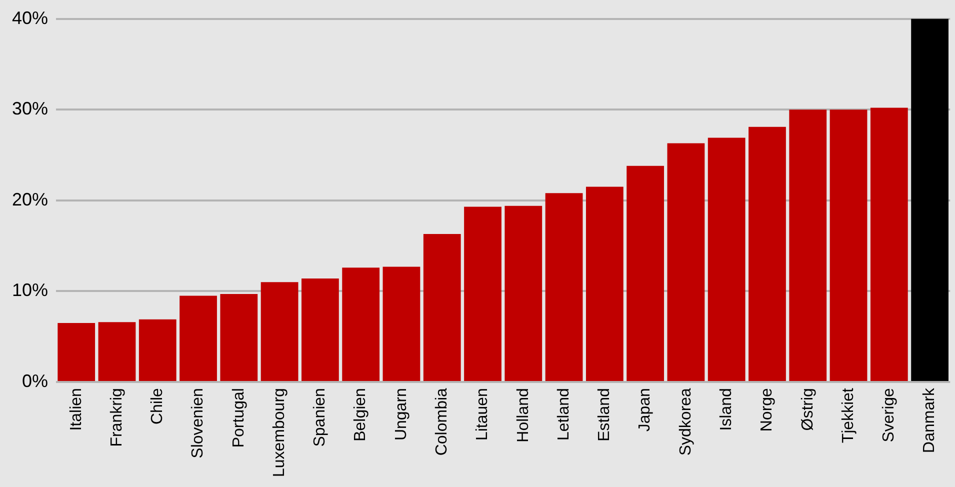  What do you see at coordinates (605, 415) in the screenshot?
I see `x-tick-label: Estland` at bounding box center [605, 415].